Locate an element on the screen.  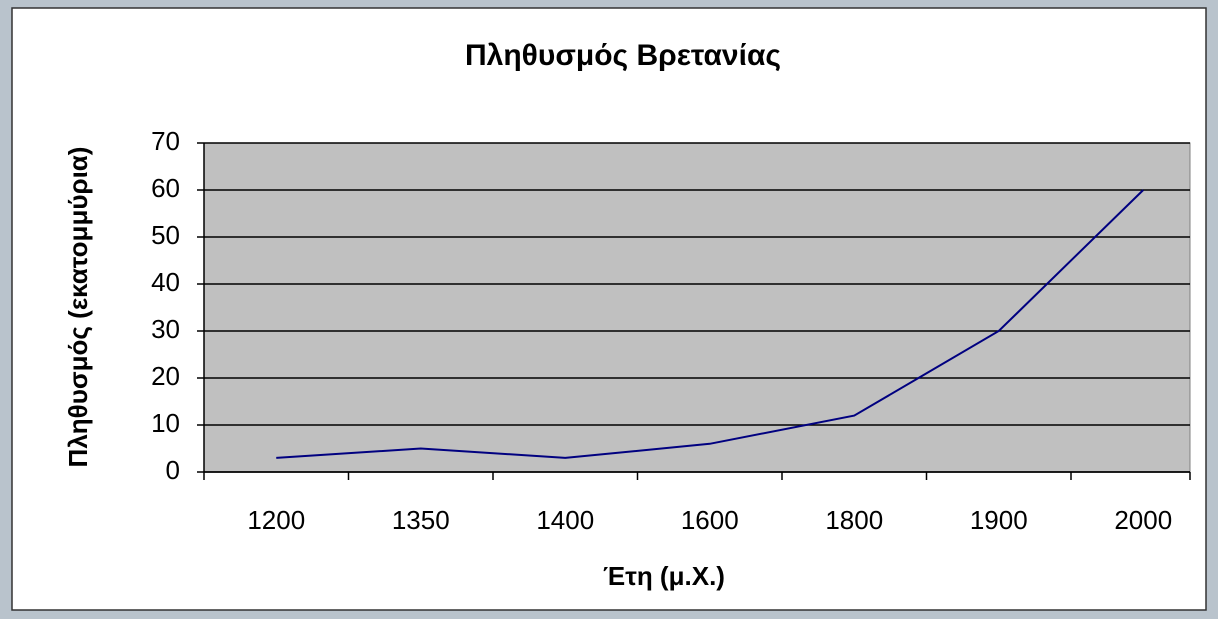
x-axis-title: Έτη (μ.Χ.) is located at coordinates (664, 576).